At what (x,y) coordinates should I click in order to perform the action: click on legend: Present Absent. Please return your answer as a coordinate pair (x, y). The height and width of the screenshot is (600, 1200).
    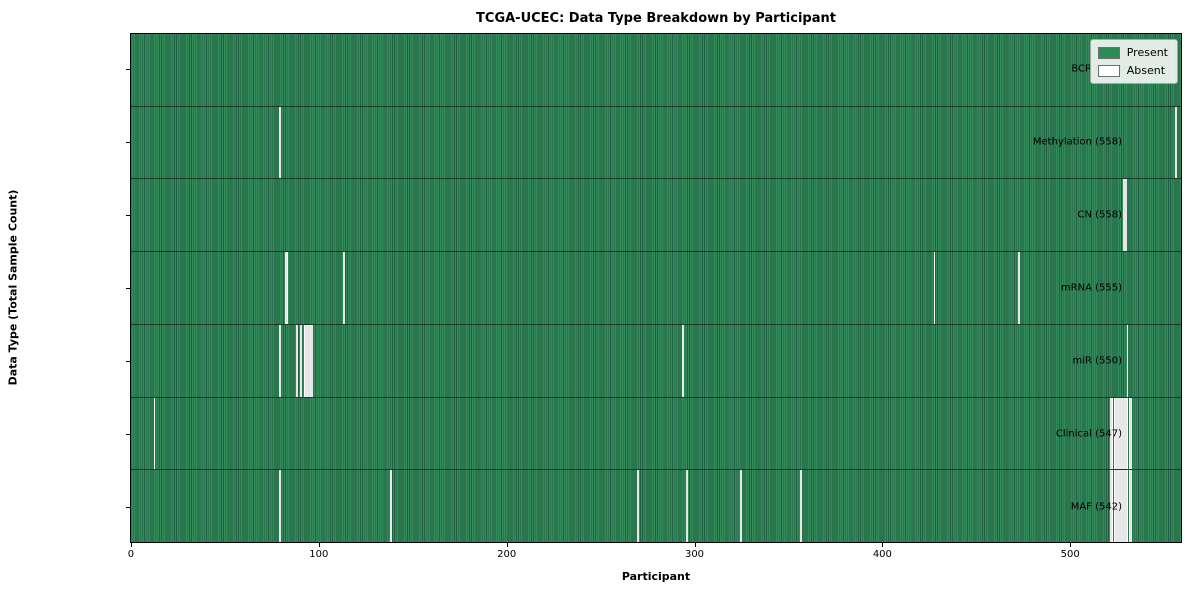
    Looking at the image, I should click on (1133, 61).